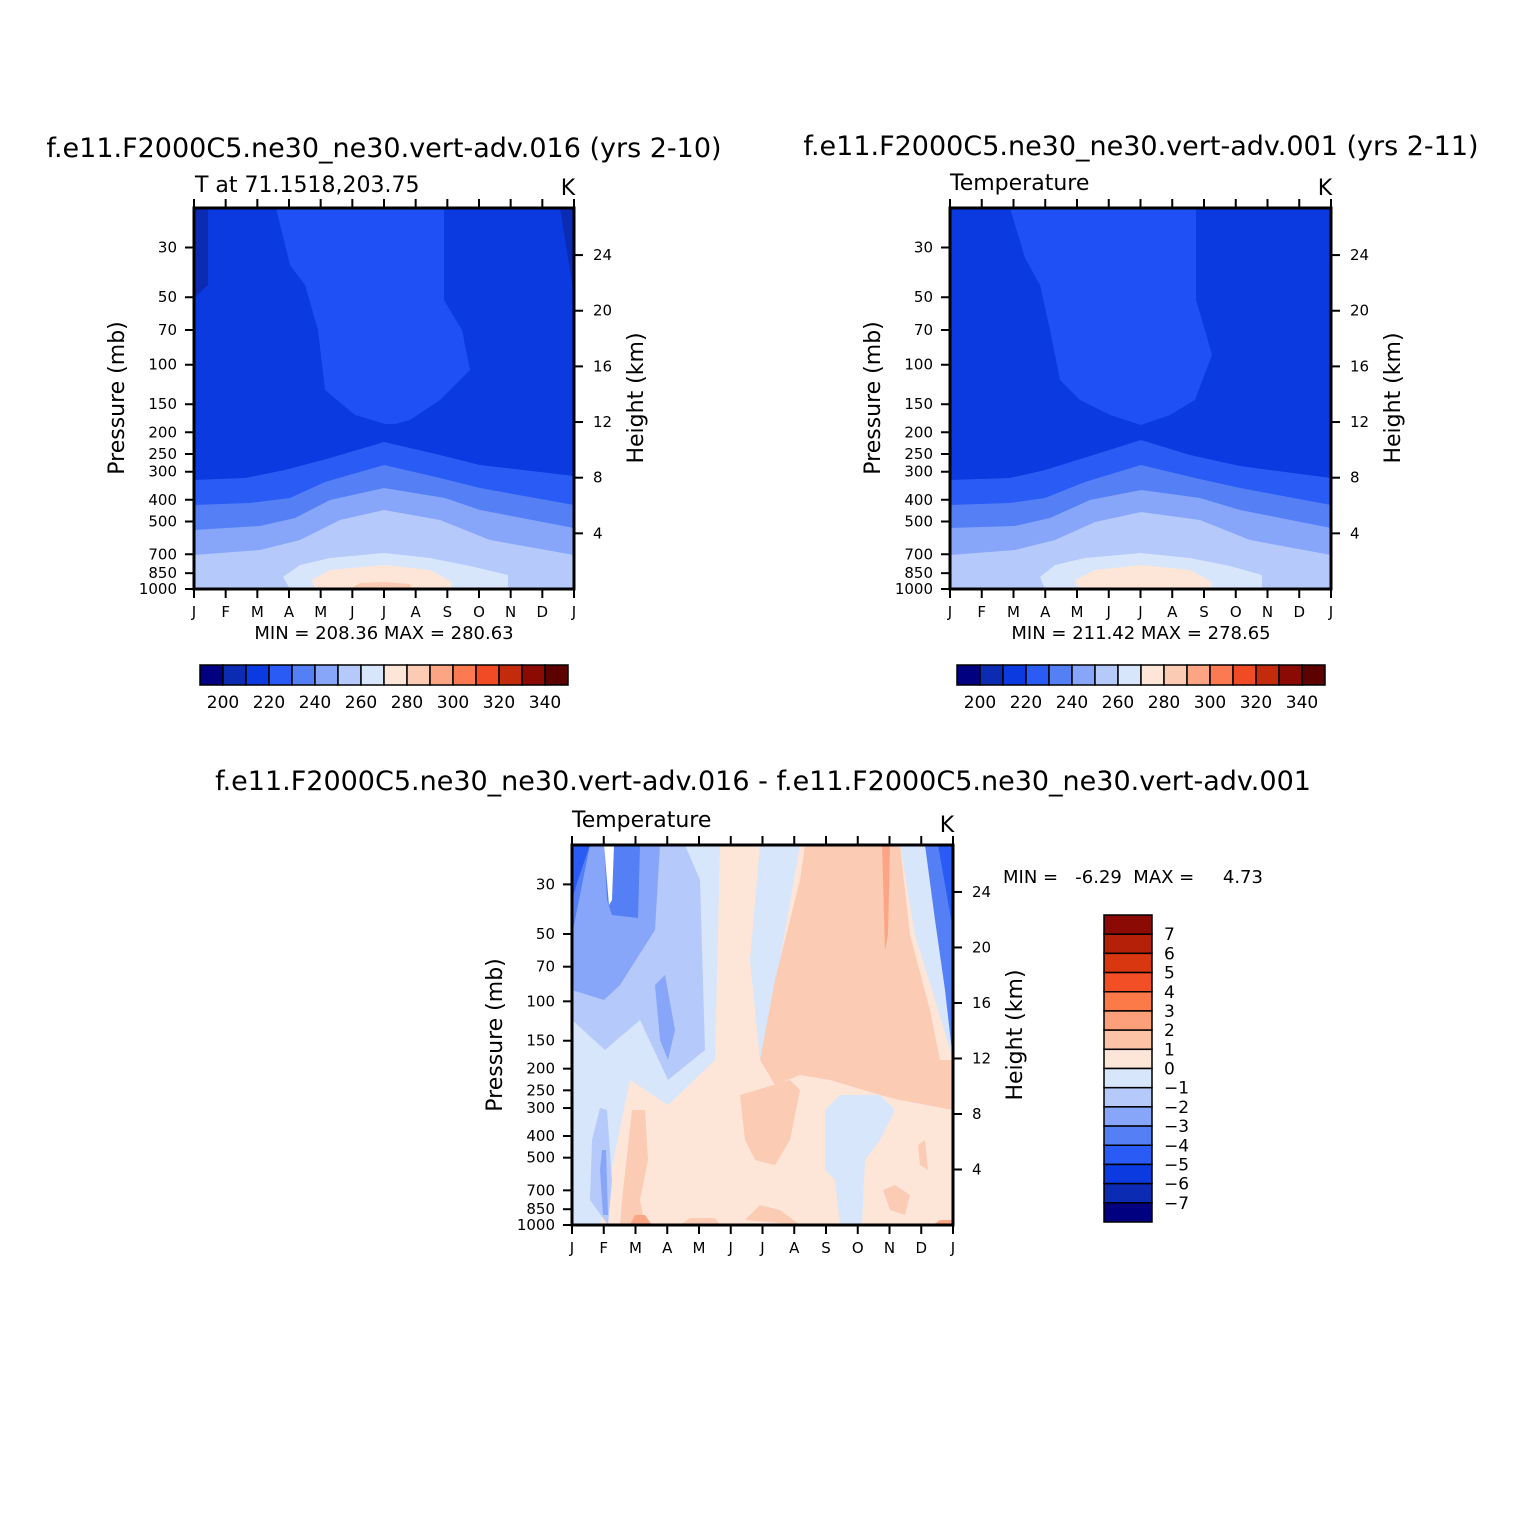 Image resolution: width=1525 pixels, height=1528 pixels. What do you see at coordinates (1169, 1070) in the screenshot?
I see `colorbar-label: 0` at bounding box center [1169, 1070].